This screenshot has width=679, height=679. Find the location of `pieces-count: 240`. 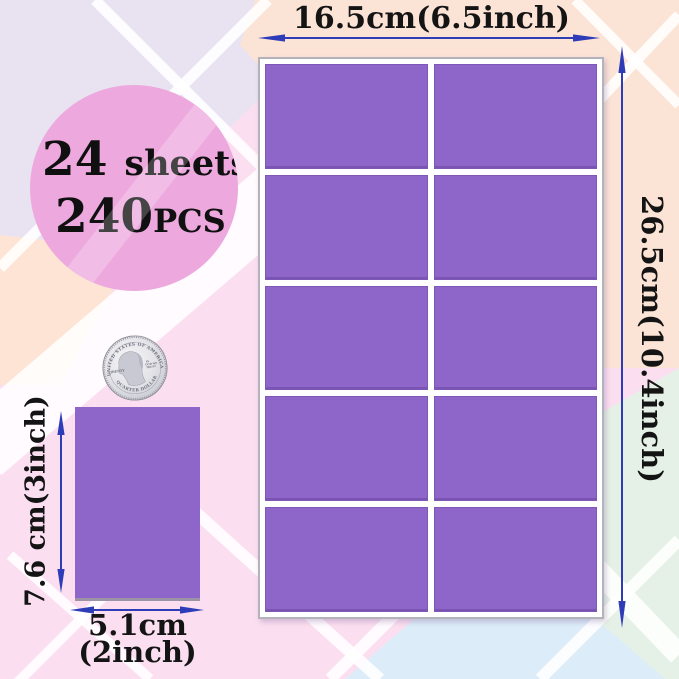

pieces-count: 240 is located at coordinates (104, 216).